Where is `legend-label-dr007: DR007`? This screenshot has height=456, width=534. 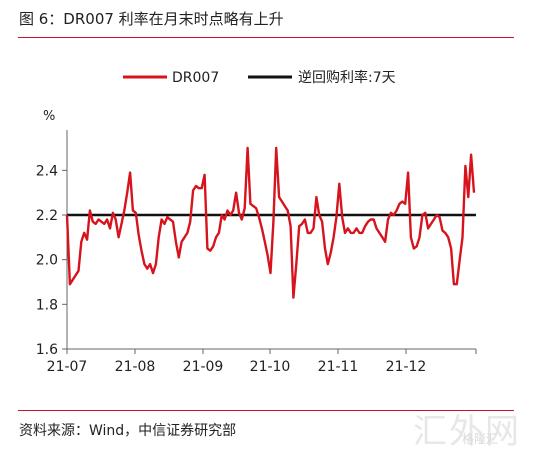 legend-label-dr007: DR007 is located at coordinates (195, 78).